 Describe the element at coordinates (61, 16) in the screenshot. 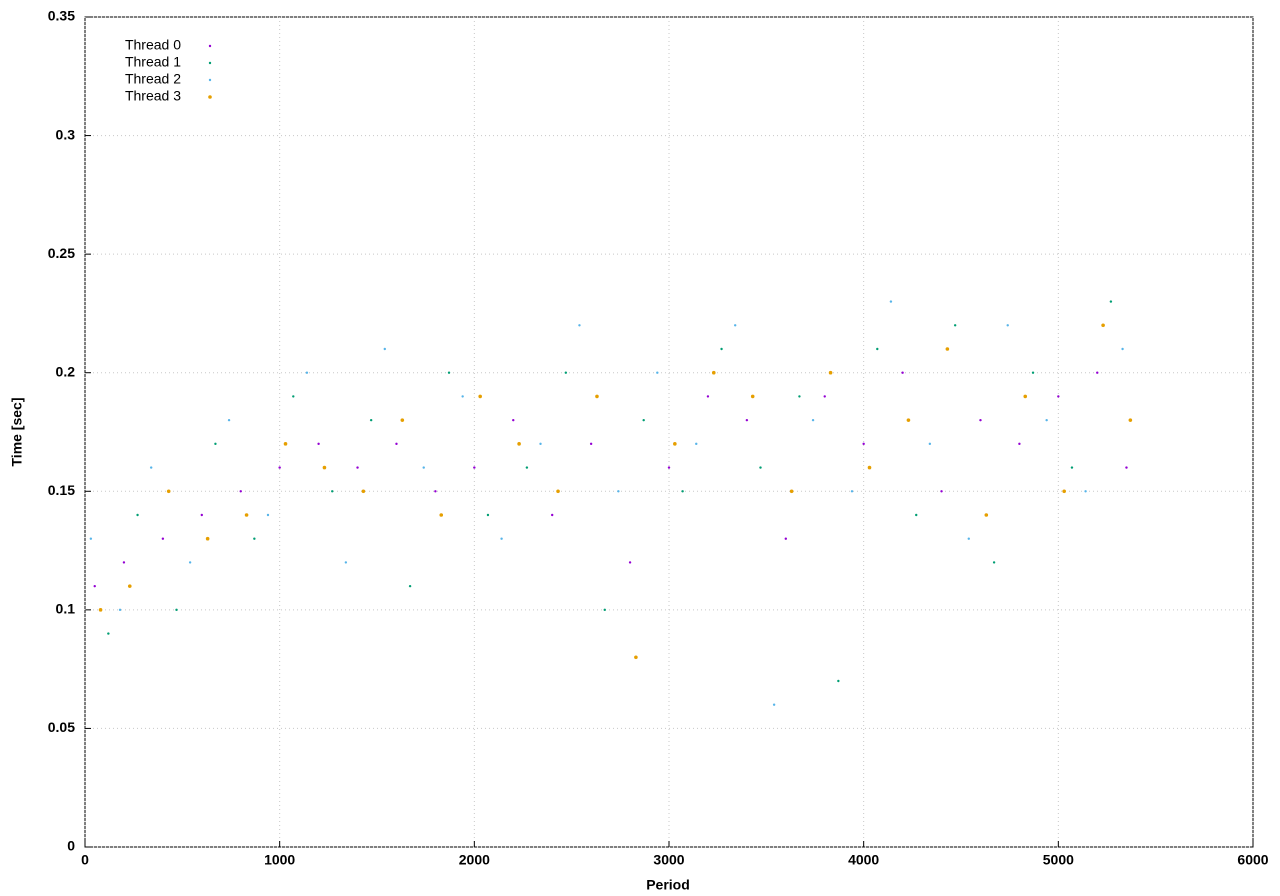

I see `y-tick-label: 0.35` at that location.